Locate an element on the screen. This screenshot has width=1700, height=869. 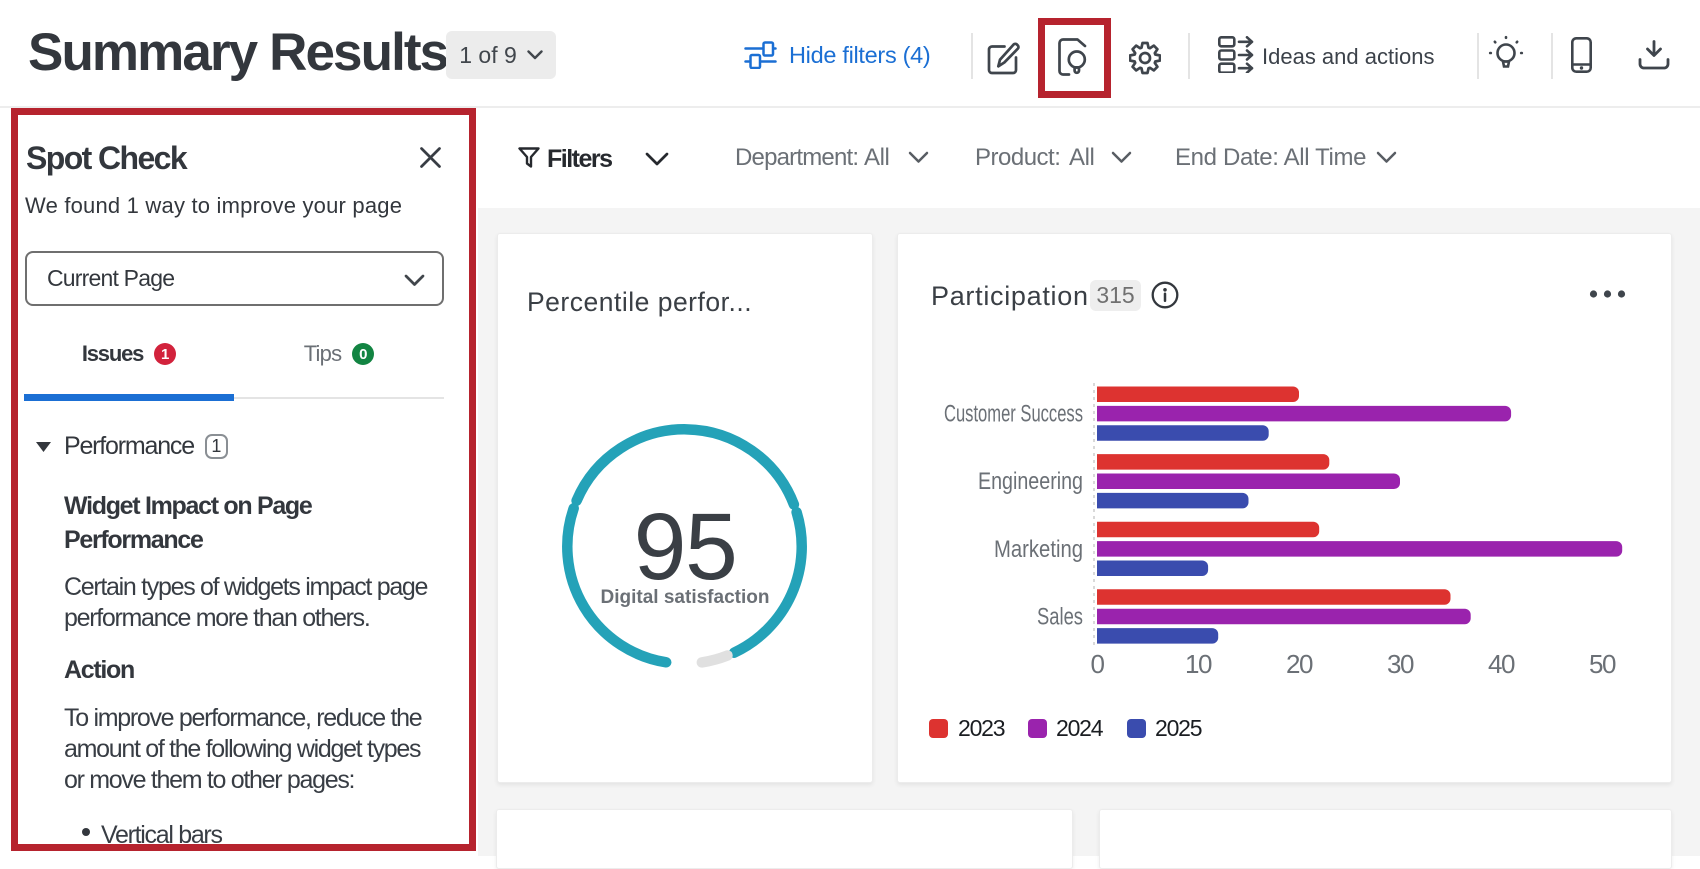
svg-text: Marketing is located at coordinates (1038, 549).